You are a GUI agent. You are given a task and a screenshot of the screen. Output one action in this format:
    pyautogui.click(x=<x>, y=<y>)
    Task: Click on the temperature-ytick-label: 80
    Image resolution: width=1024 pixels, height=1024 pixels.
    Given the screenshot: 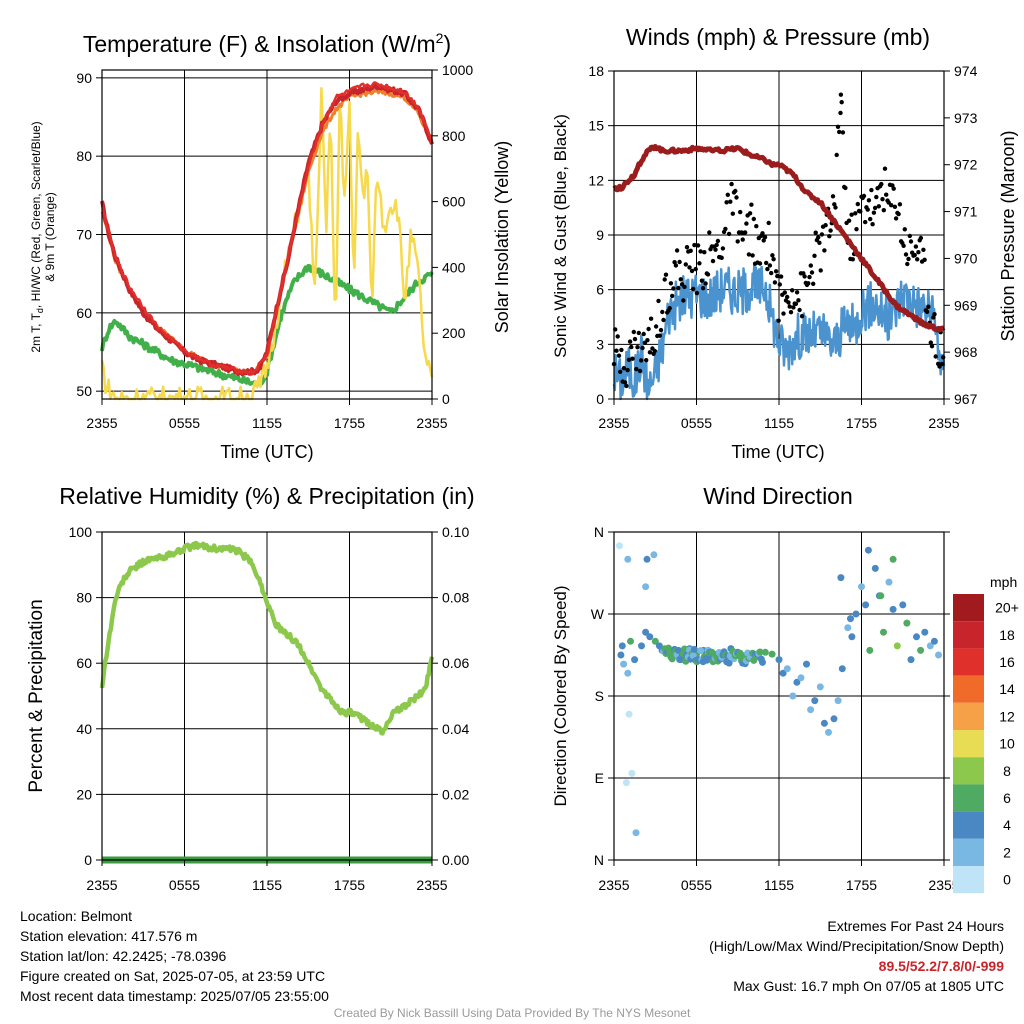 What is the action you would take?
    pyautogui.click(x=84, y=156)
    